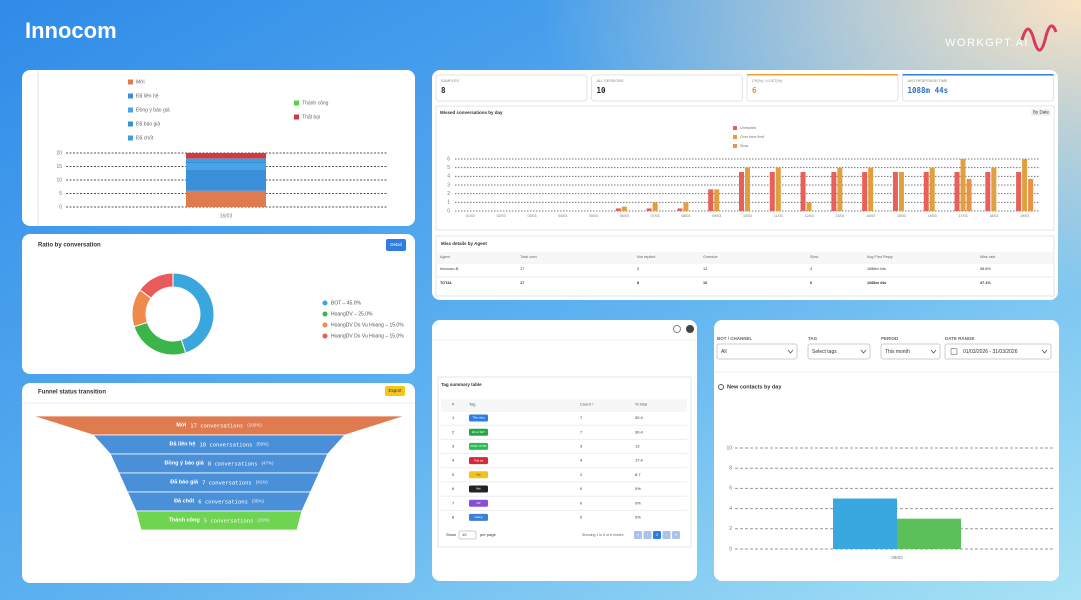 The image size is (1081, 600). What do you see at coordinates (730, 469) in the screenshot?
I see `y-tick-label: 8` at bounding box center [730, 469].